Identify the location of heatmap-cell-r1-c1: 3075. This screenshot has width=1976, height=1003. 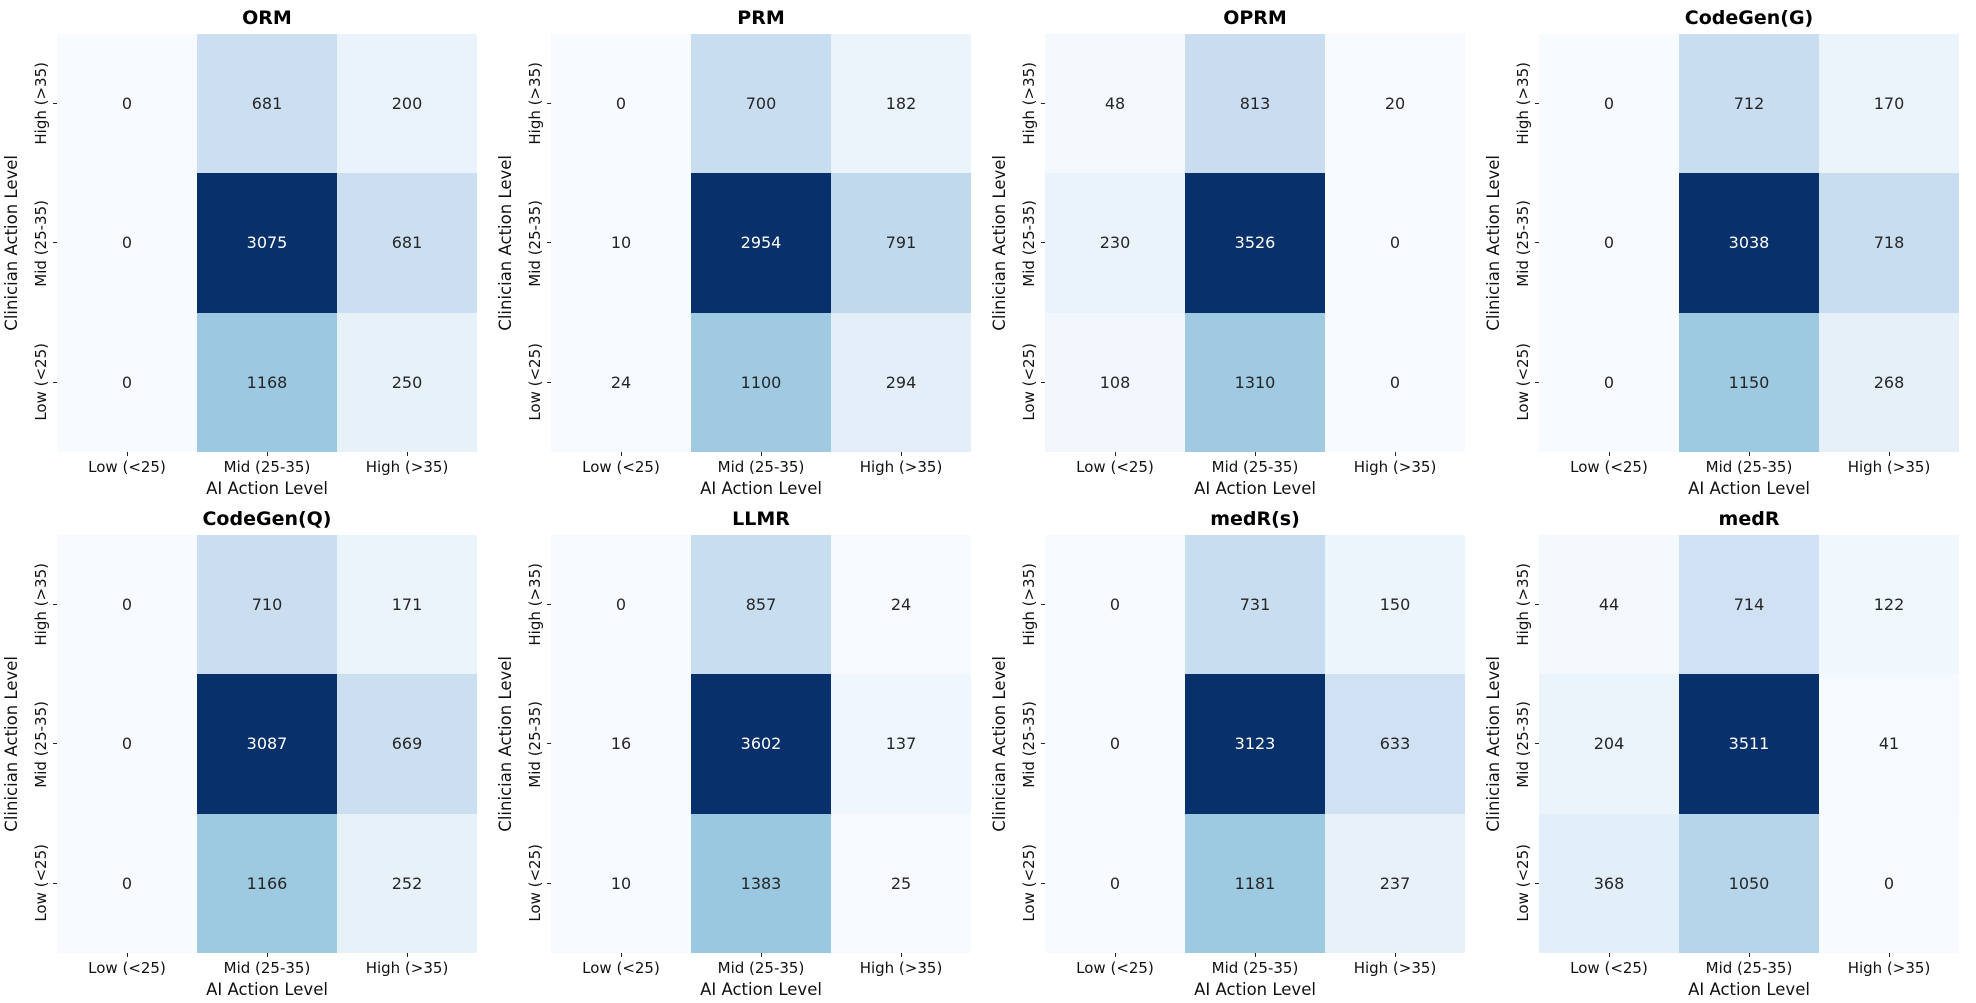
(267, 243).